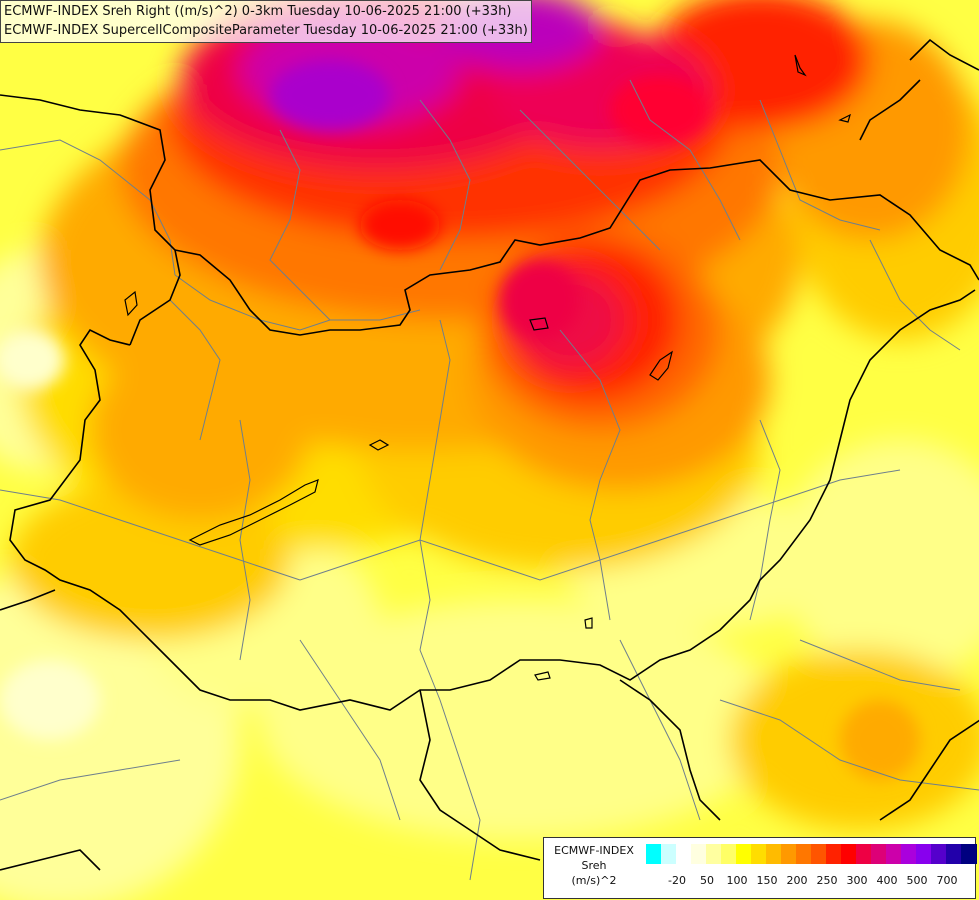  What do you see at coordinates (857, 880) in the screenshot?
I see `legend-tick-label: 300` at bounding box center [857, 880].